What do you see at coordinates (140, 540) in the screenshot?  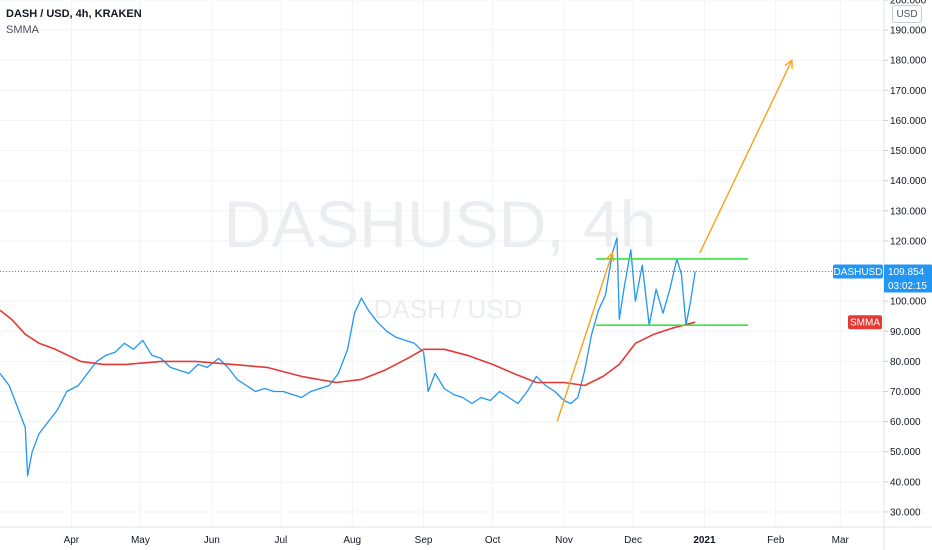 I see `x-tick-label: May` at bounding box center [140, 540].